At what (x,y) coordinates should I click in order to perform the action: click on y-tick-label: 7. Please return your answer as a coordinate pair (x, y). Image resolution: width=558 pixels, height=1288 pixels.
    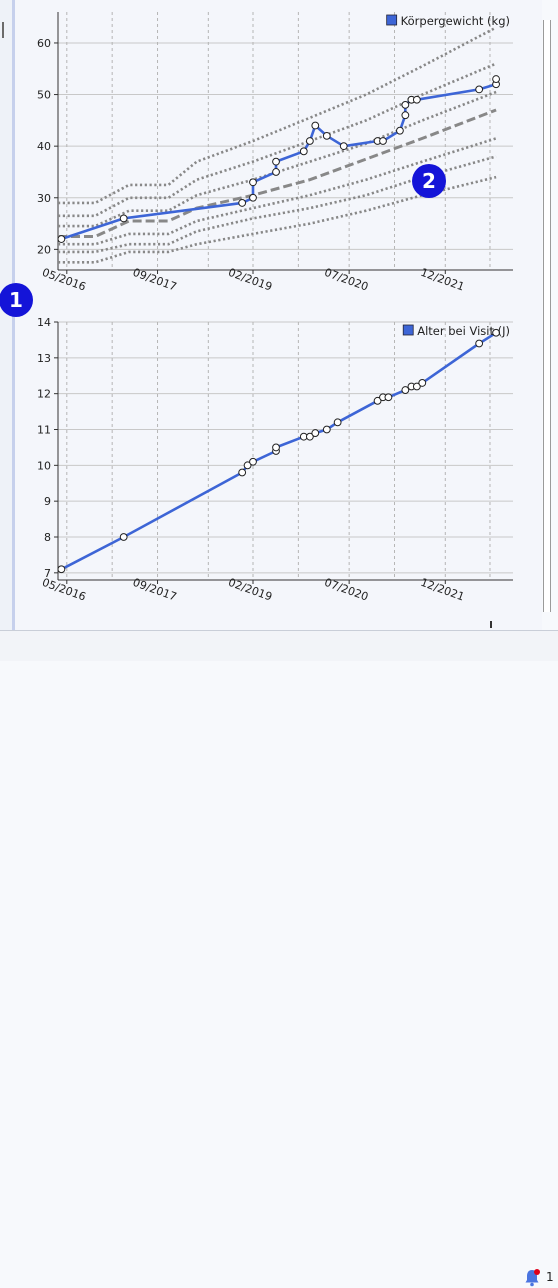
    Looking at the image, I should click on (47, 573).